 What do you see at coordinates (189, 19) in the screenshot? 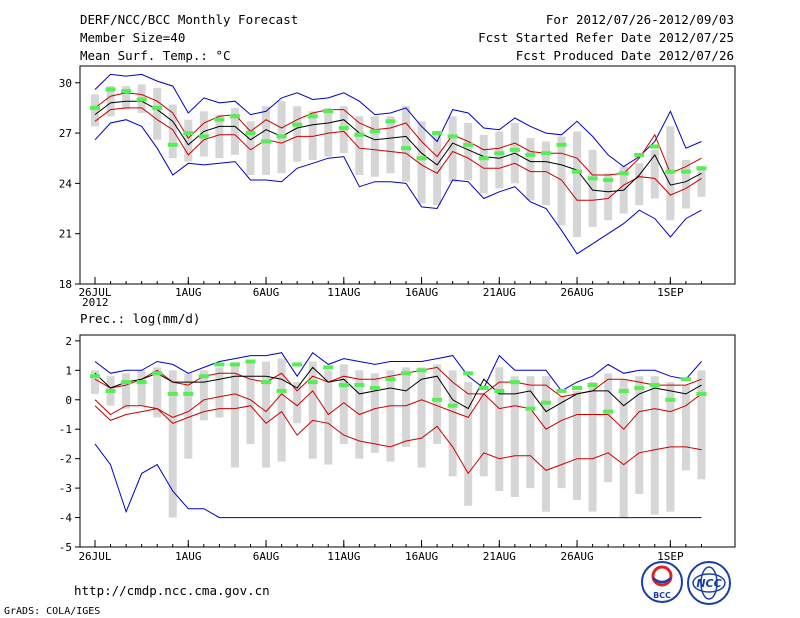
I see `chart-title: DERF/NCC/BCC Monthly Forecast` at bounding box center [189, 19].